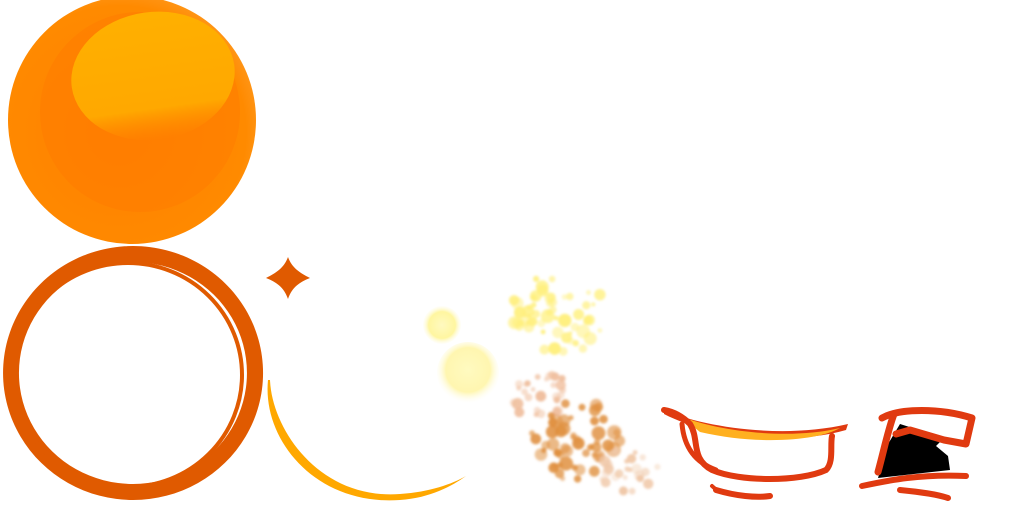 This screenshot has height=512, width=1024. What do you see at coordinates (754, 453) in the screenshot?
I see `smile-mouth-icon` at bounding box center [754, 453].